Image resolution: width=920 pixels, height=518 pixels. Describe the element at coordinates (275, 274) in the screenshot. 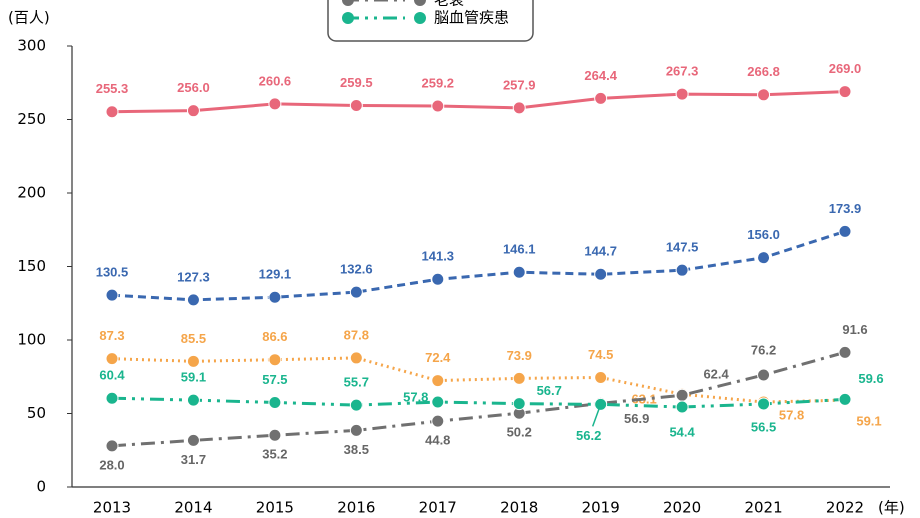

I see `data-label: 129.1` at that location.